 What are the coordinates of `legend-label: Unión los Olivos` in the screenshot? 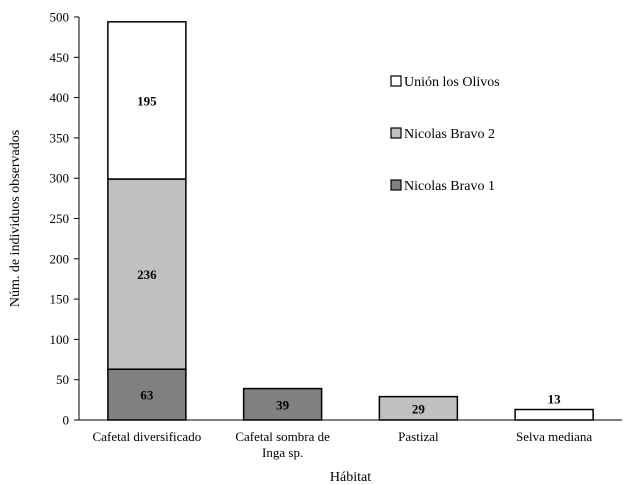 It's located at (452, 82).